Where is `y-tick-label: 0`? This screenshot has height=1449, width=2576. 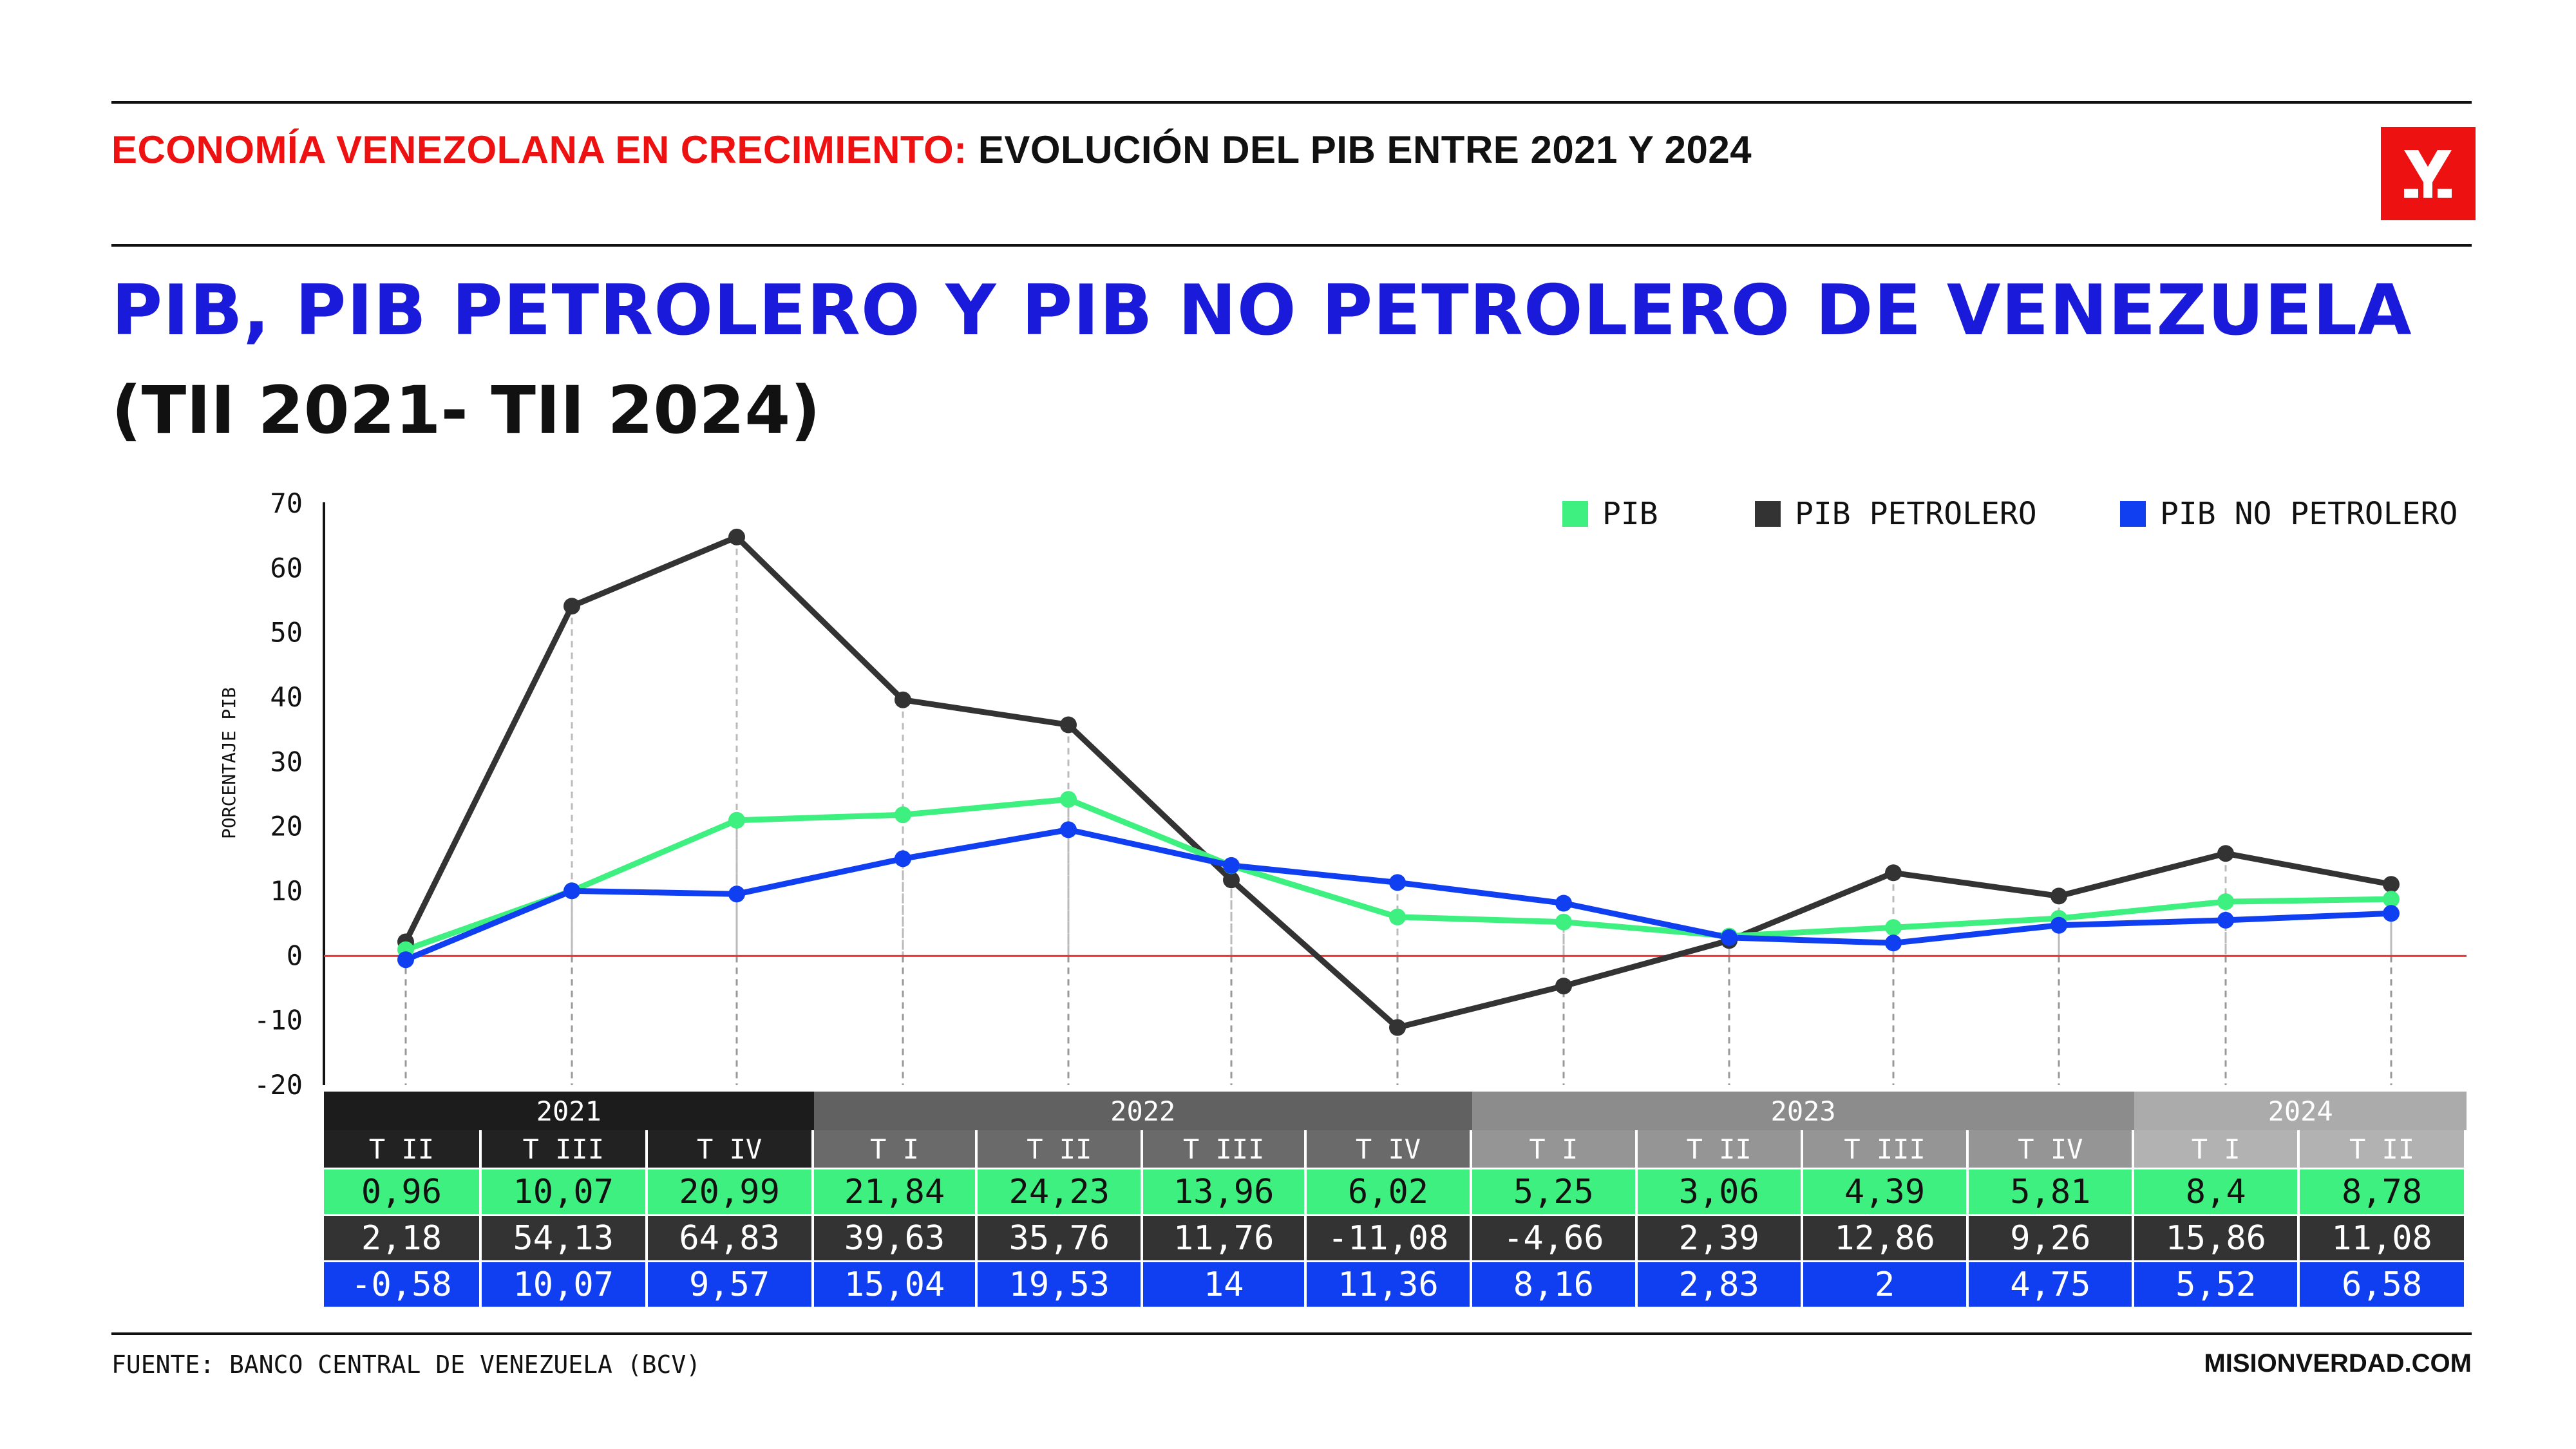 y-tick-label: 0 is located at coordinates (295, 955).